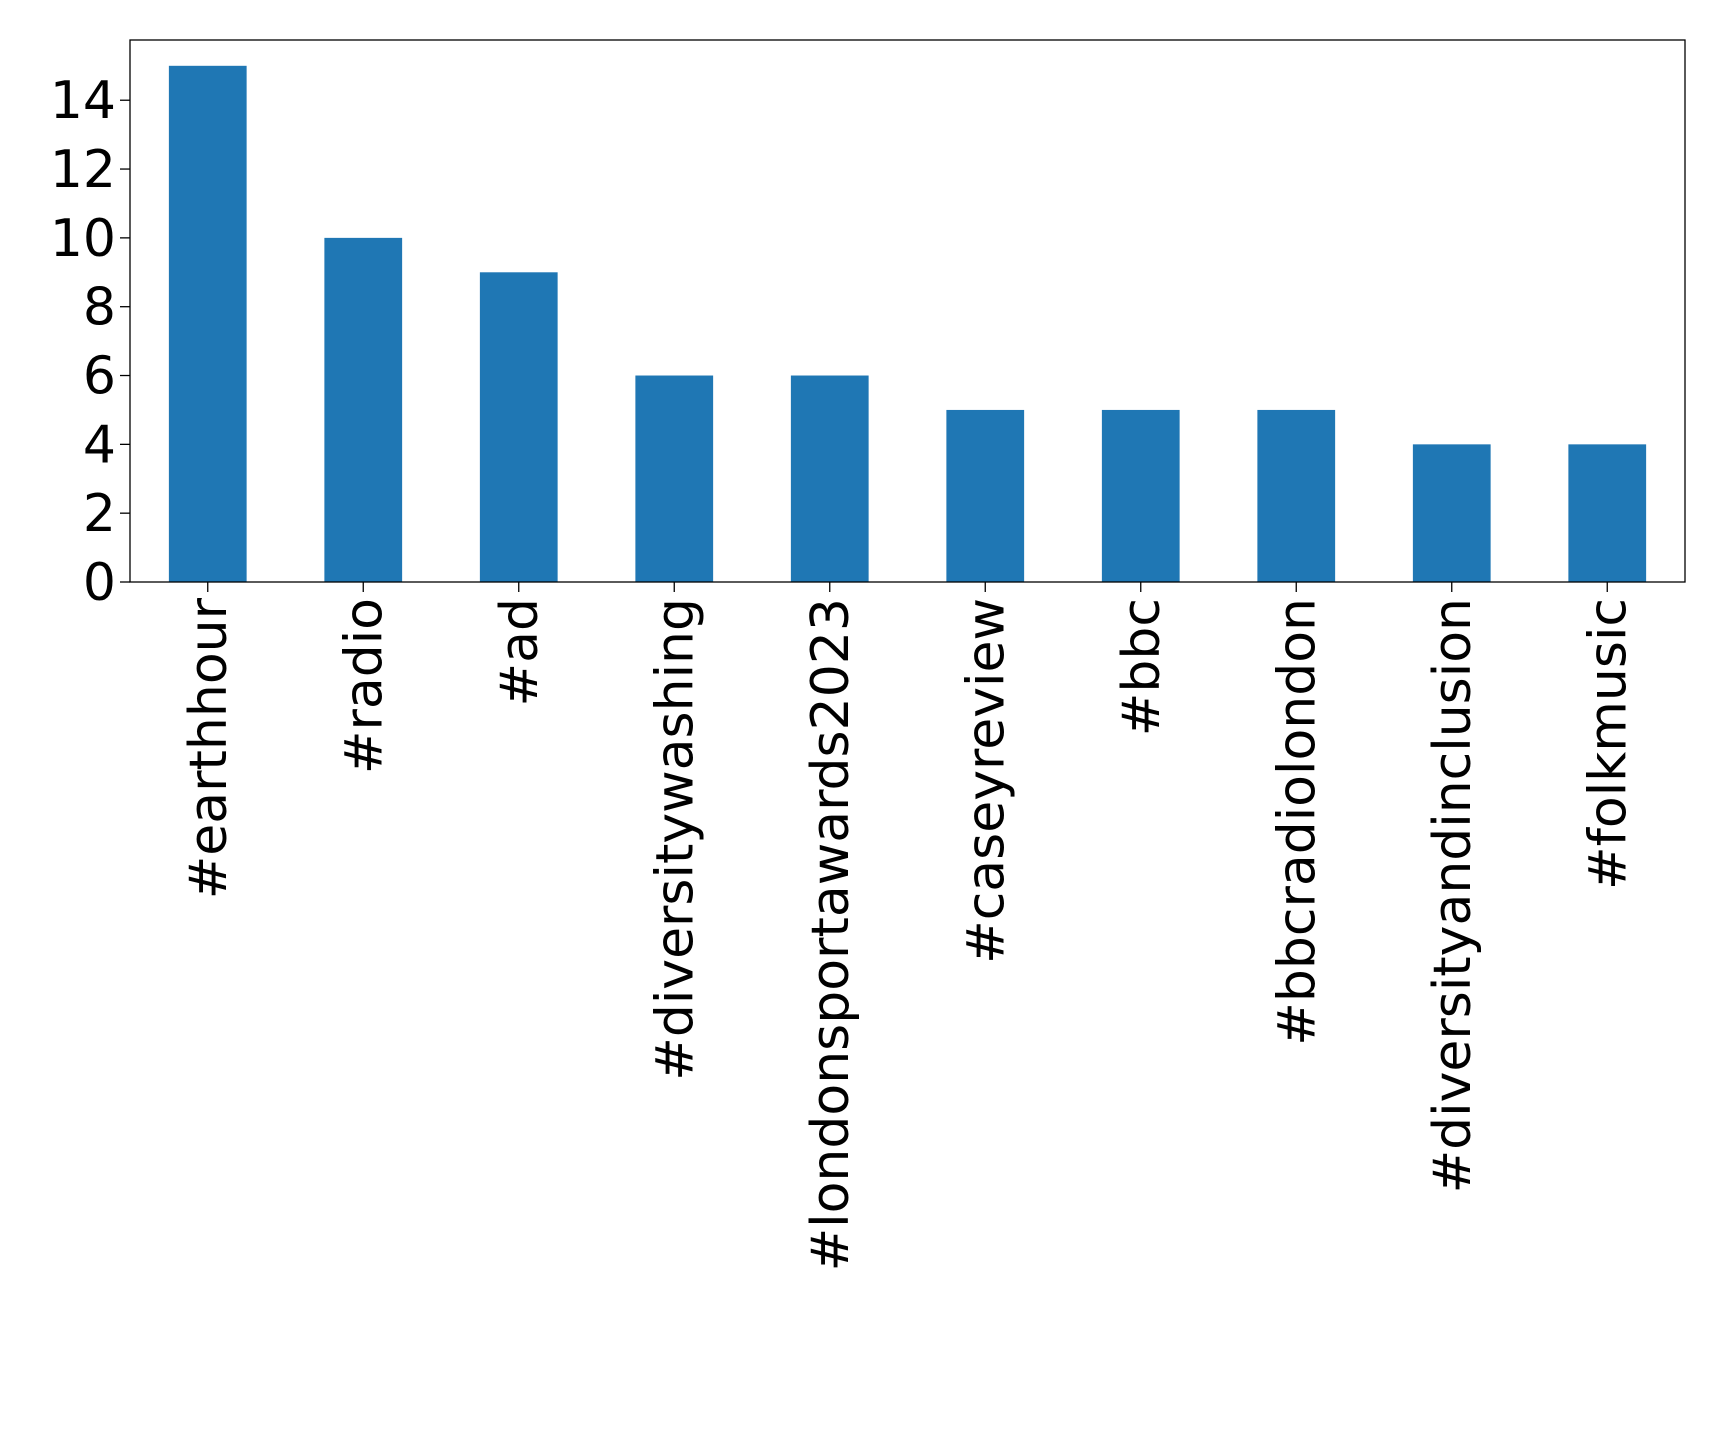  Describe the element at coordinates (831, 934) in the screenshot. I see `x-tick-label: #londonsportawards2023` at that location.